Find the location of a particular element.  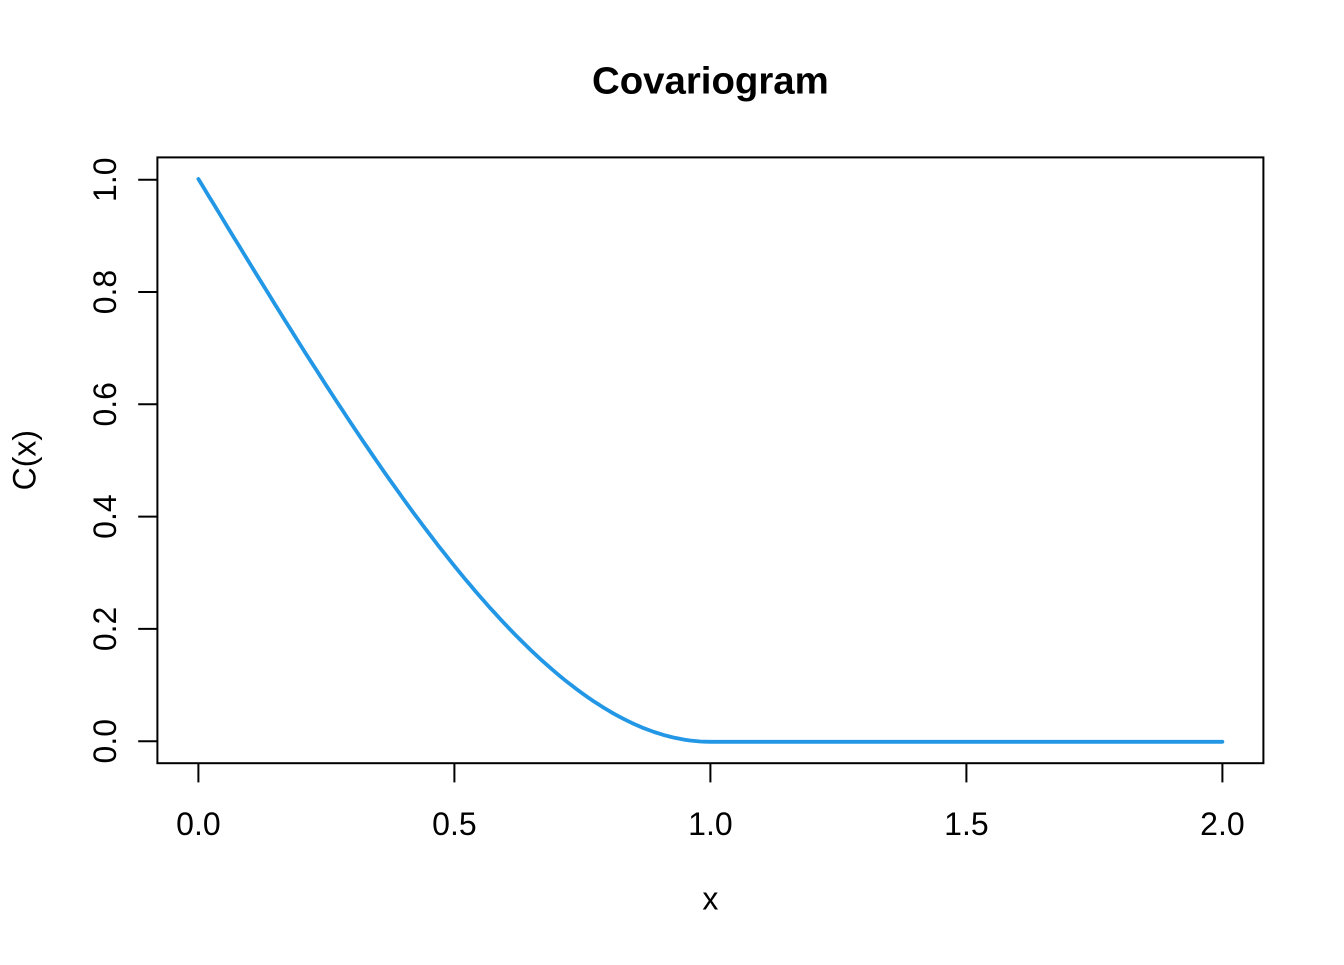

svg-text: 0.4 is located at coordinates (105, 516).